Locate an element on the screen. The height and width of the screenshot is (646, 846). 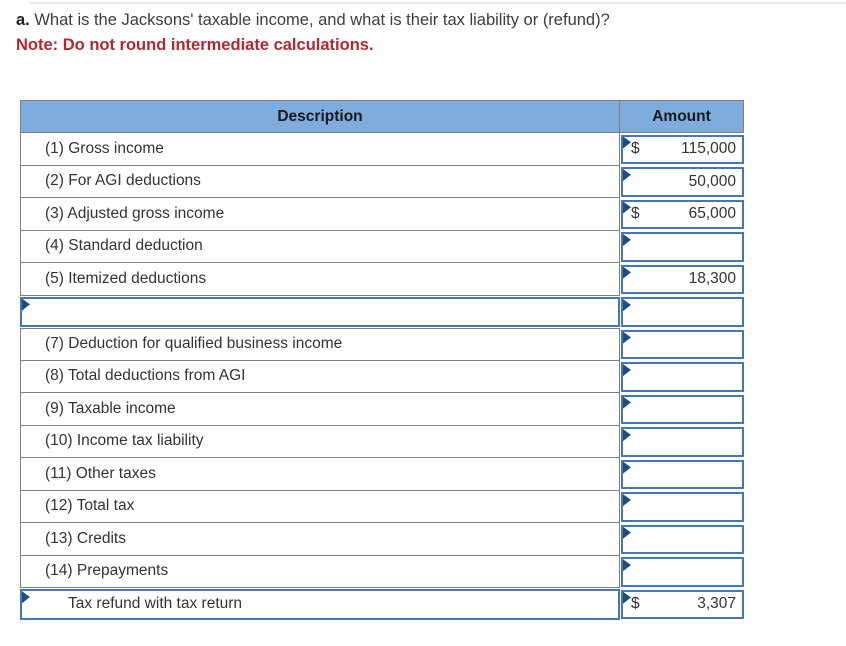
description-cell: Tax refund with tax return is located at coordinates (320, 604).